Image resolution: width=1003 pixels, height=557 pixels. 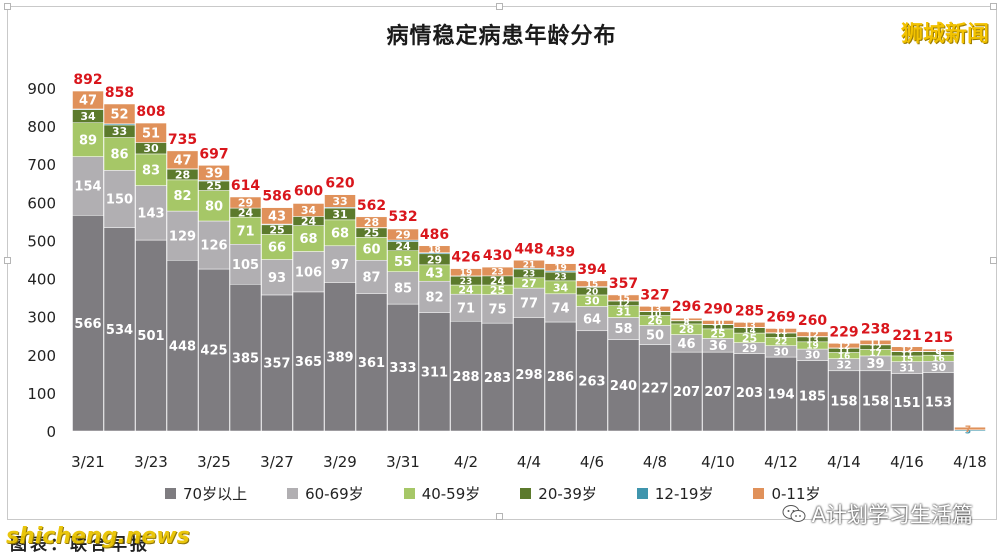 I want to click on segment-data-label: 425, so click(x=213, y=351).